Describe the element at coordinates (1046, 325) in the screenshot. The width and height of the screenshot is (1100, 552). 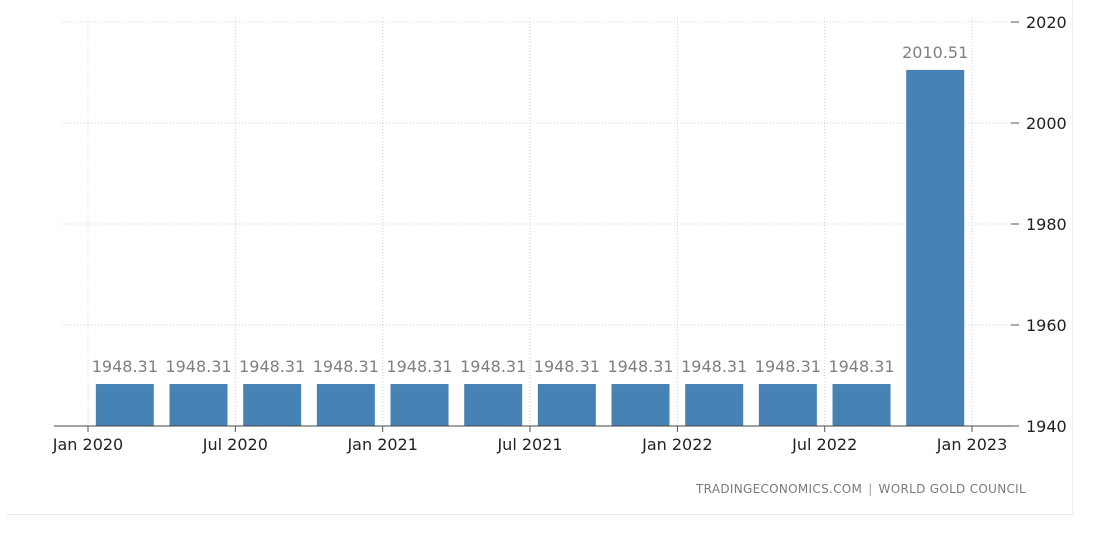
I see `y-tick-label: 1960` at that location.